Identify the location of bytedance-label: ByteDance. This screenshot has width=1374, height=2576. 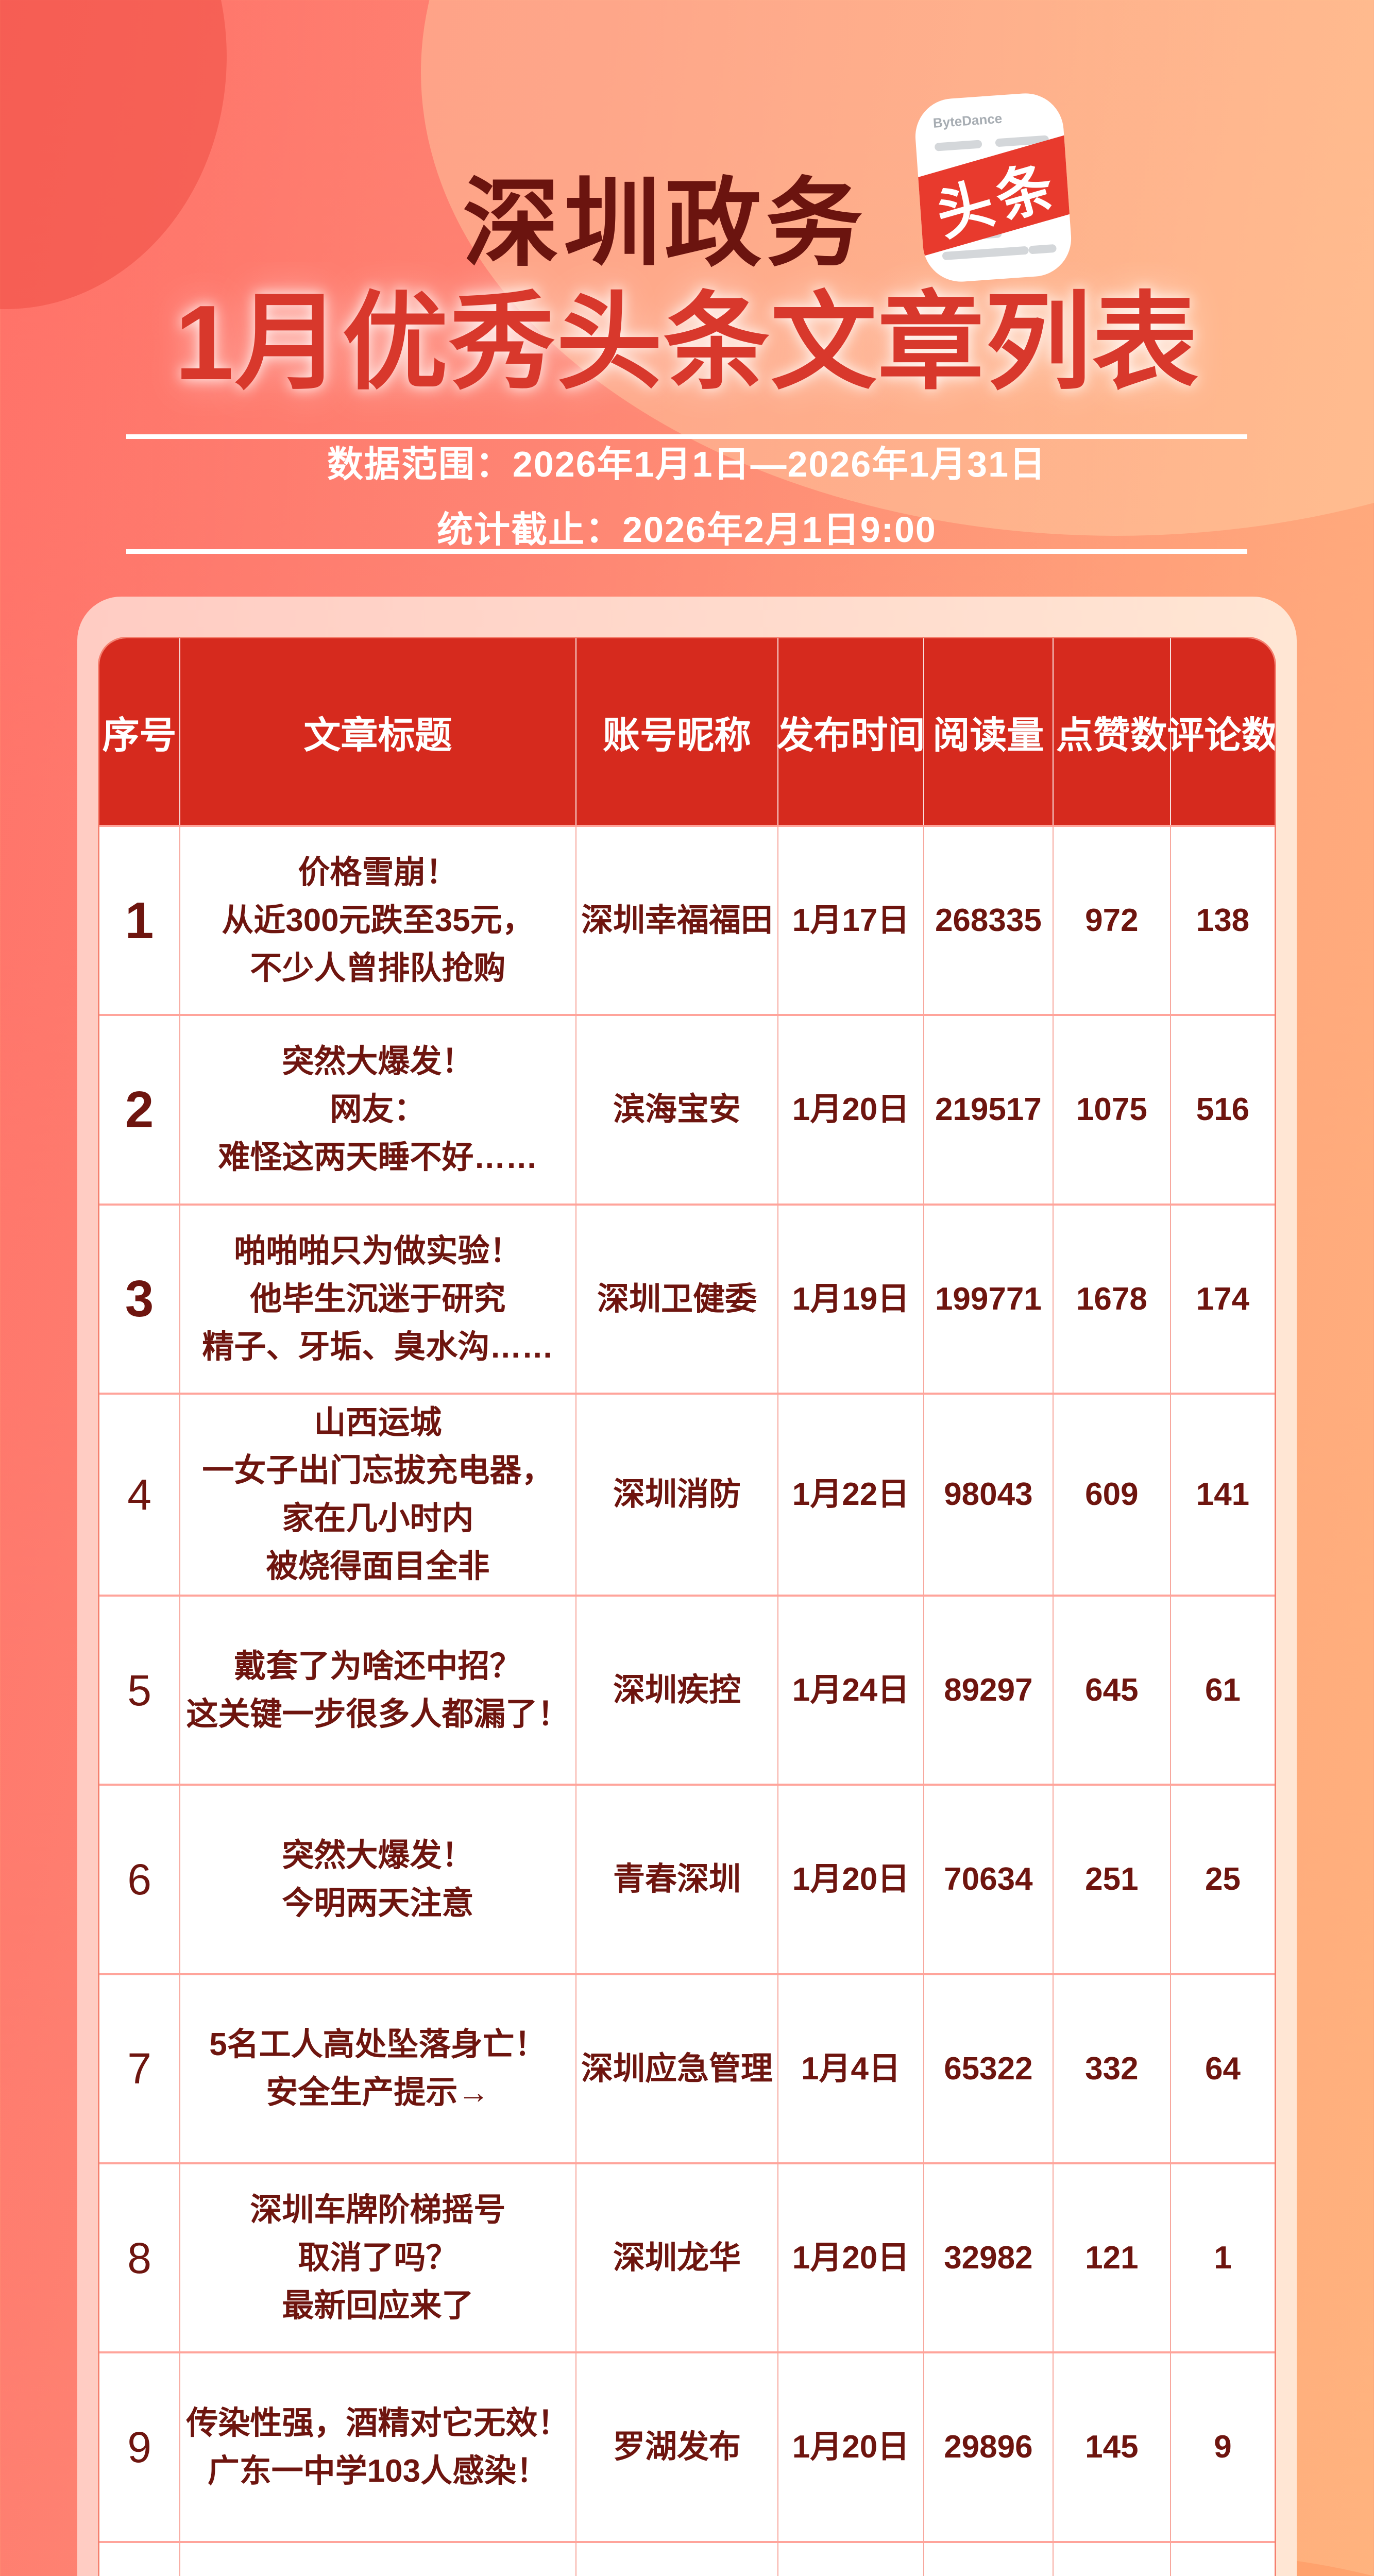
(967, 120).